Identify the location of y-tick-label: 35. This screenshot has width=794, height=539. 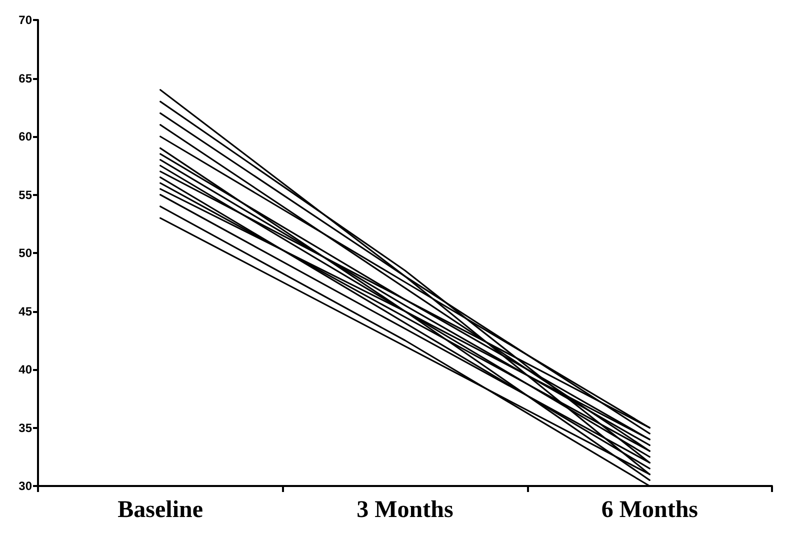
(25, 427).